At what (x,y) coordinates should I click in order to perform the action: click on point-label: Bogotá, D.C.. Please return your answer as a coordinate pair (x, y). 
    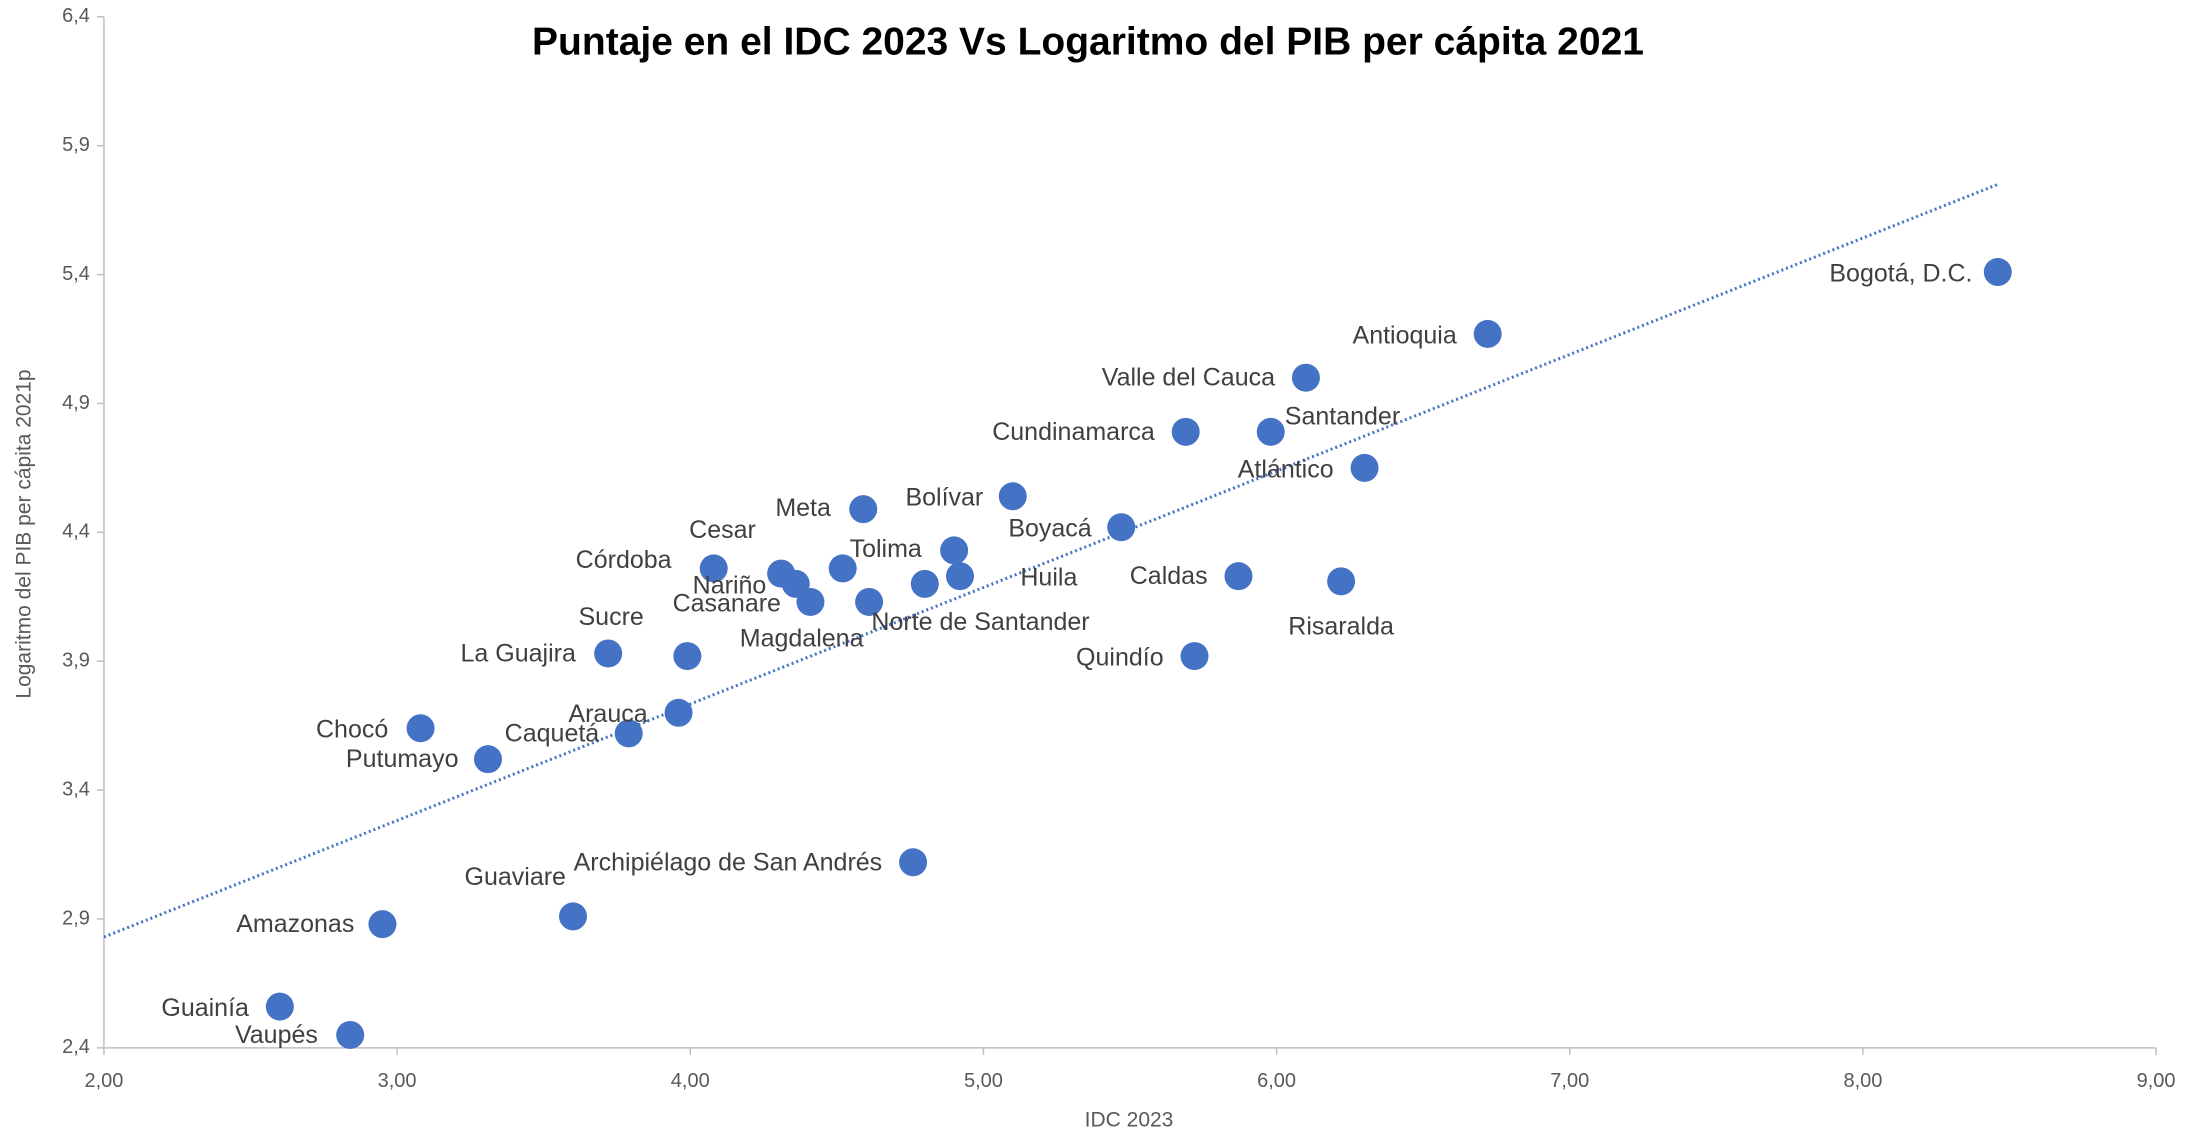
    Looking at the image, I should click on (1900, 273).